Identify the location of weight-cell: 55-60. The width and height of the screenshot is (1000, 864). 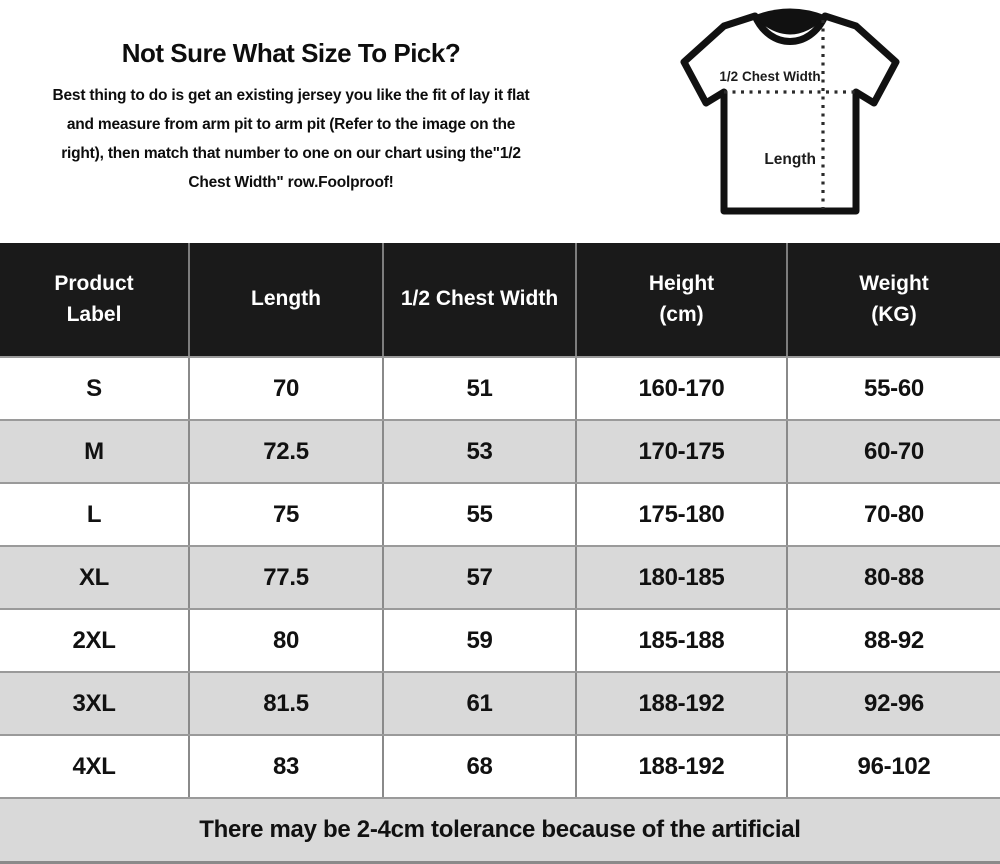
(894, 388).